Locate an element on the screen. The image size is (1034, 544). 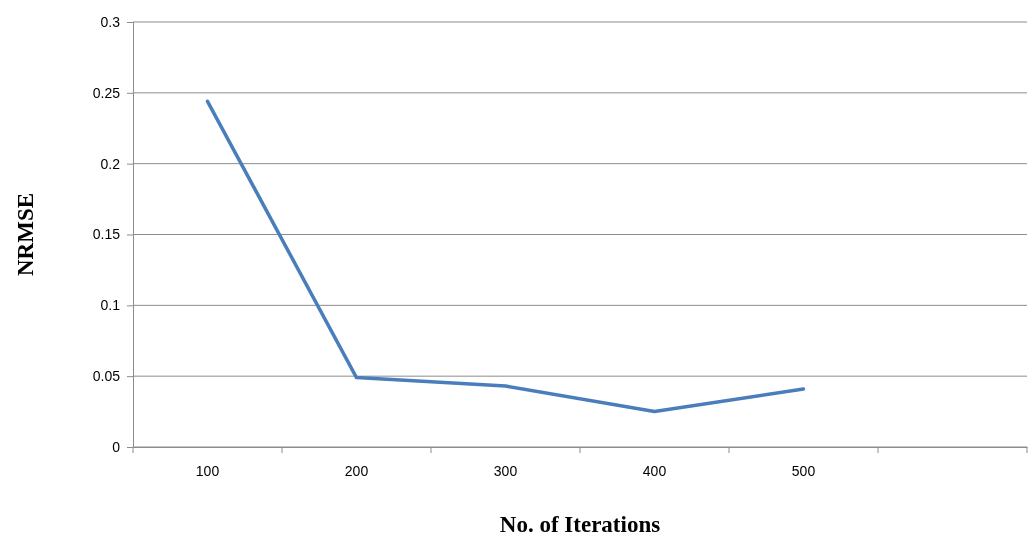
y-tick-label: 0 is located at coordinates (116, 446).